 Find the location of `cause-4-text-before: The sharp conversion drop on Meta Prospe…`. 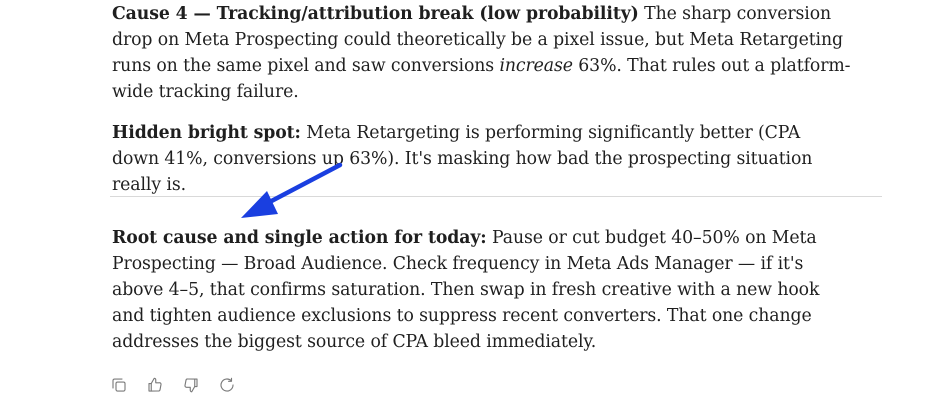

cause-4-text-before: The sharp conversion drop on Meta Prospe… is located at coordinates (477, 40).